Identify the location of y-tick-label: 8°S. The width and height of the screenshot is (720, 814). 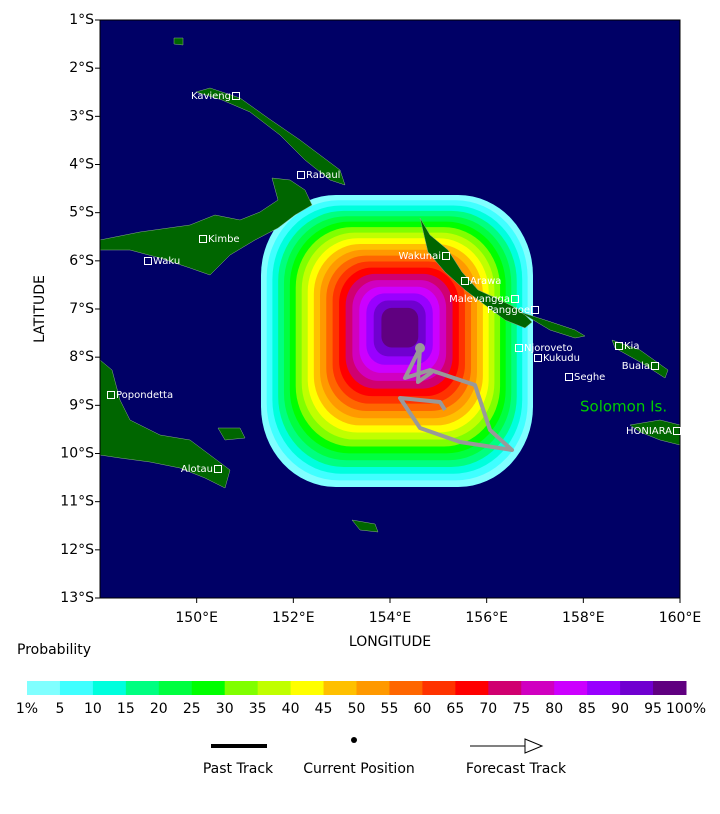
(81, 357).